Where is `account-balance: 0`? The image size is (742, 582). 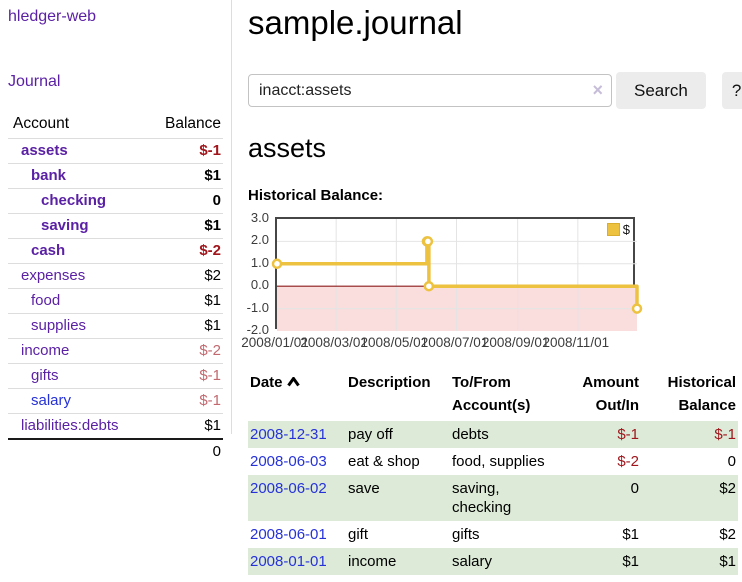
account-balance: 0 is located at coordinates (184, 201).